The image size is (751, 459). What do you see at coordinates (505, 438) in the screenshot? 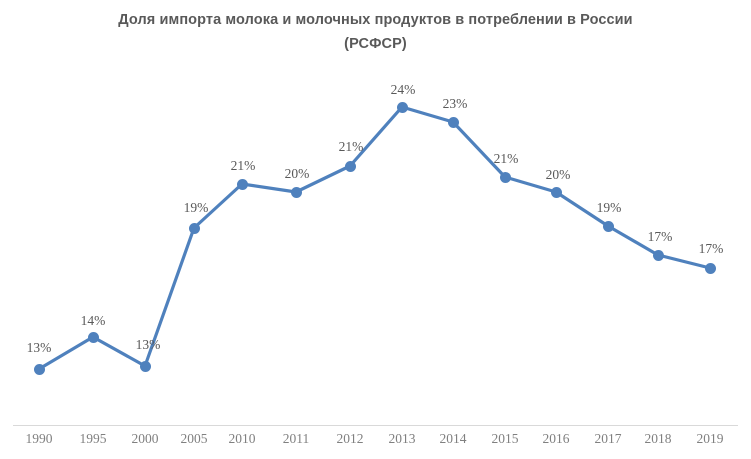
I see `x-axis-tick-label: 2015` at bounding box center [505, 438].